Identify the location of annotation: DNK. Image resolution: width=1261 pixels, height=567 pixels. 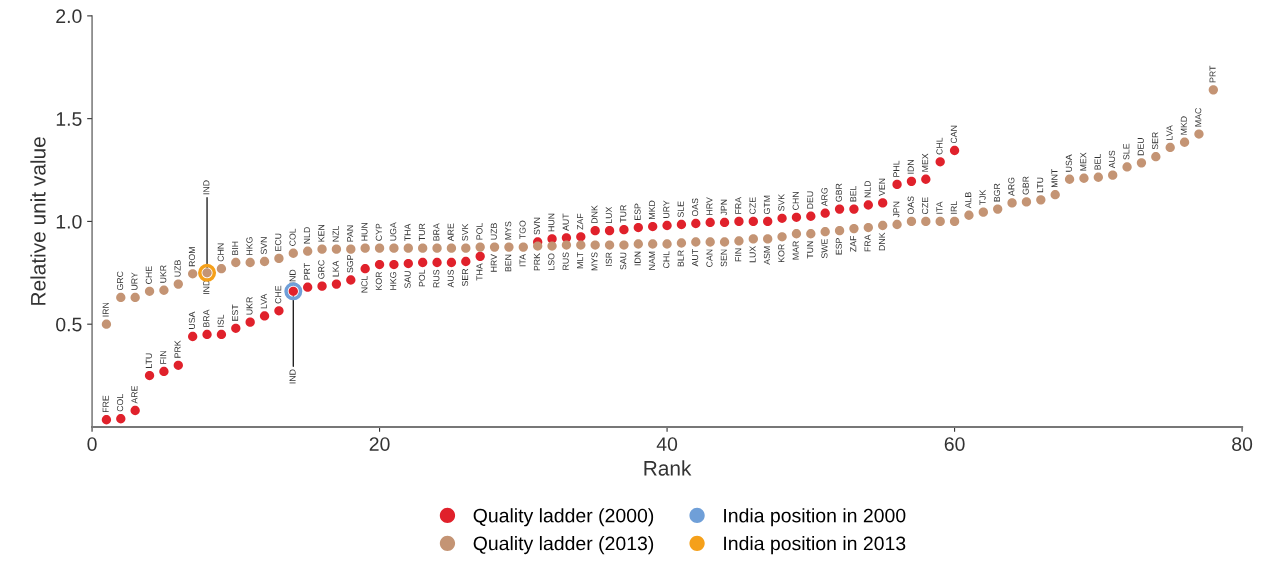
(594, 214).